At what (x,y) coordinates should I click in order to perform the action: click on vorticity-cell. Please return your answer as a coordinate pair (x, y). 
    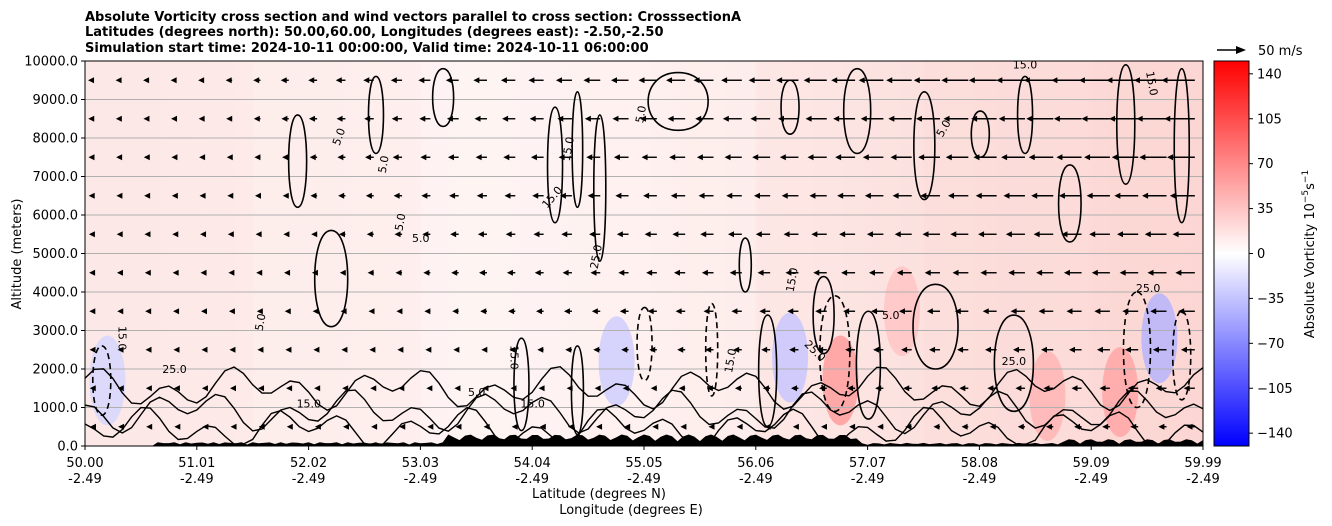
    Looking at the image, I should click on (1047, 395).